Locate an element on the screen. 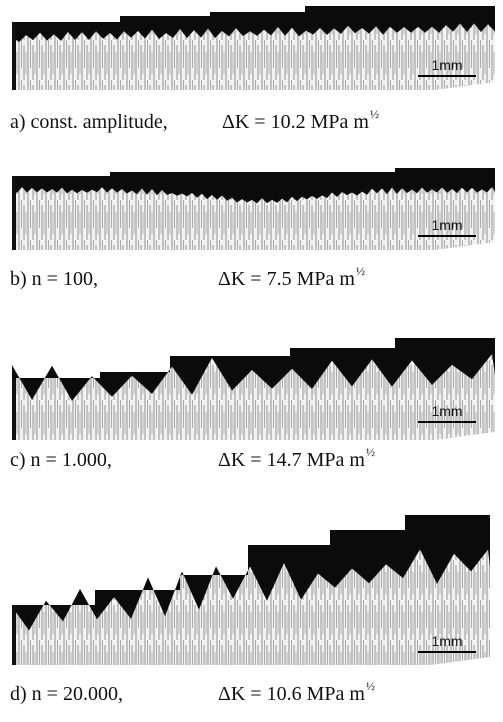  caption-dk: ΔK = 7.5 MPa m is located at coordinates (286, 279).